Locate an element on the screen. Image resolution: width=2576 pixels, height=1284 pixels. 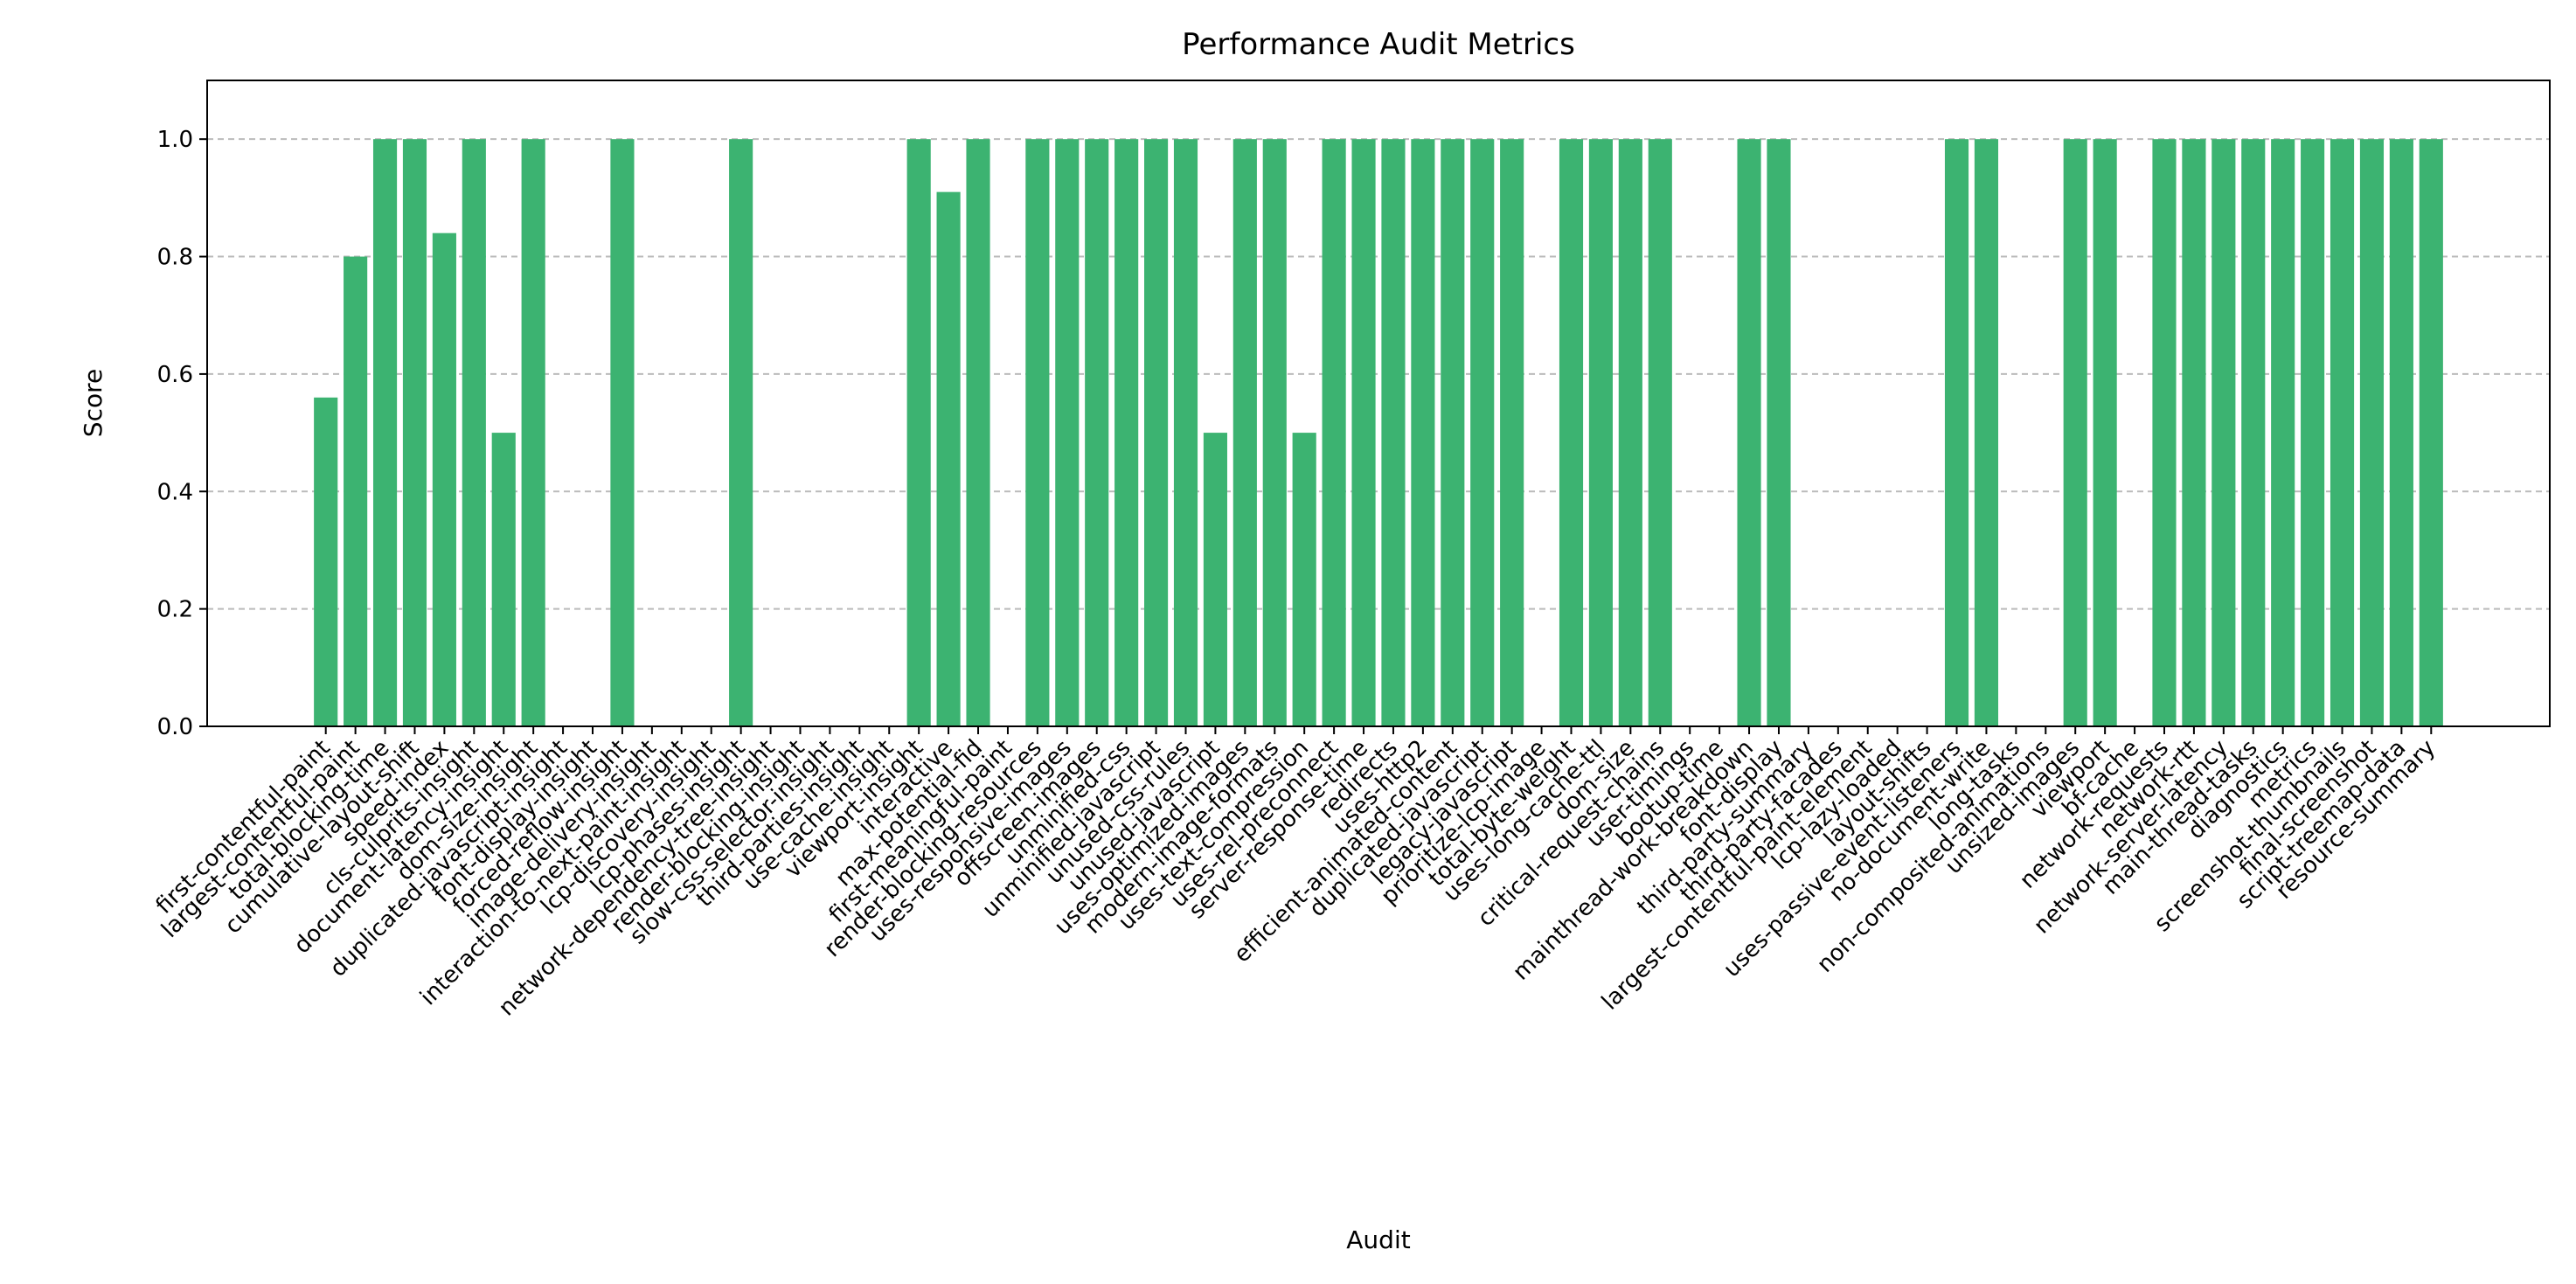
y-tick-label: 1.0 is located at coordinates (175, 140).